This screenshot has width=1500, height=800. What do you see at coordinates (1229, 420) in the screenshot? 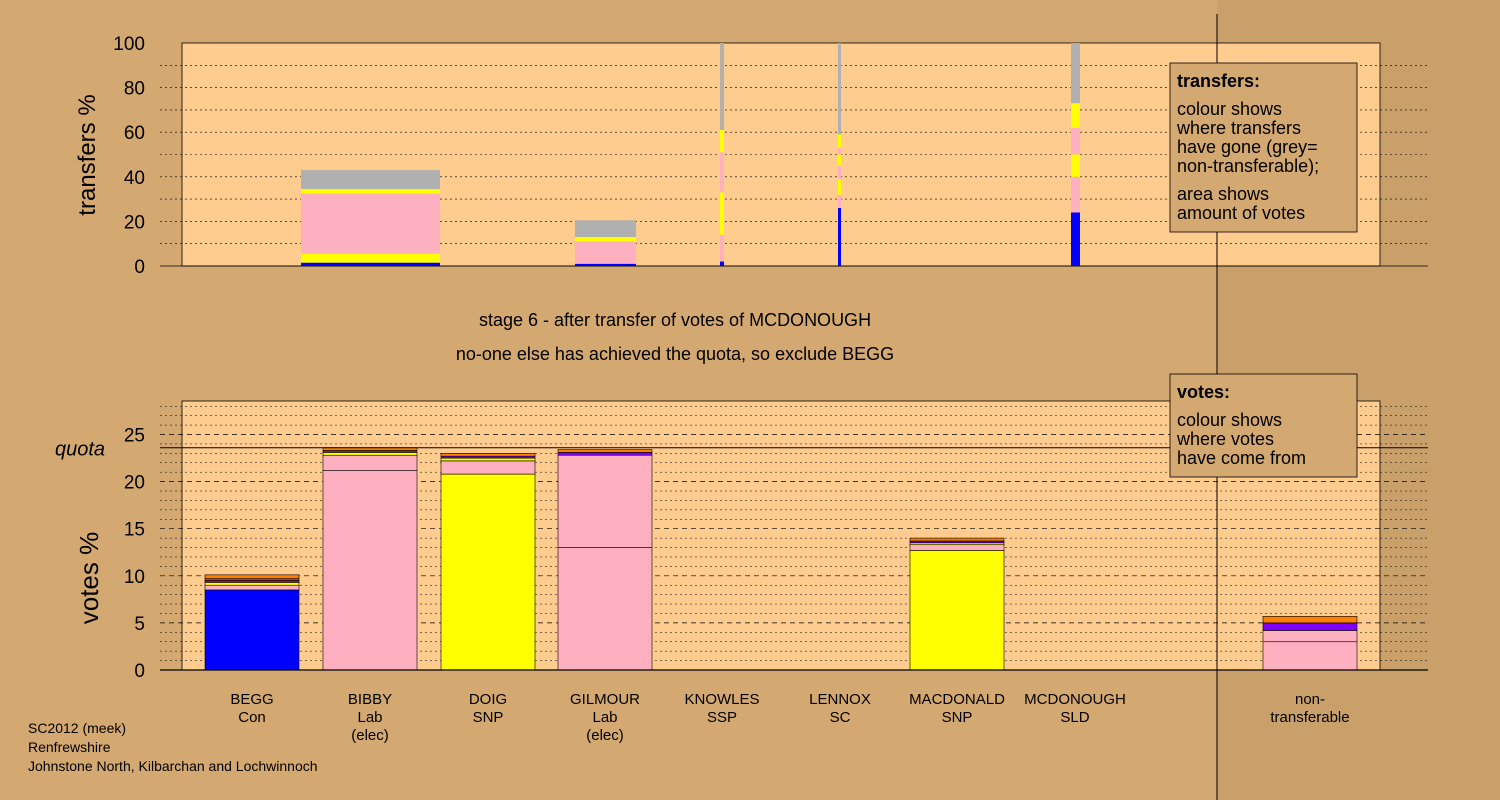
I see `votes-legend-line: colour shows` at bounding box center [1229, 420].